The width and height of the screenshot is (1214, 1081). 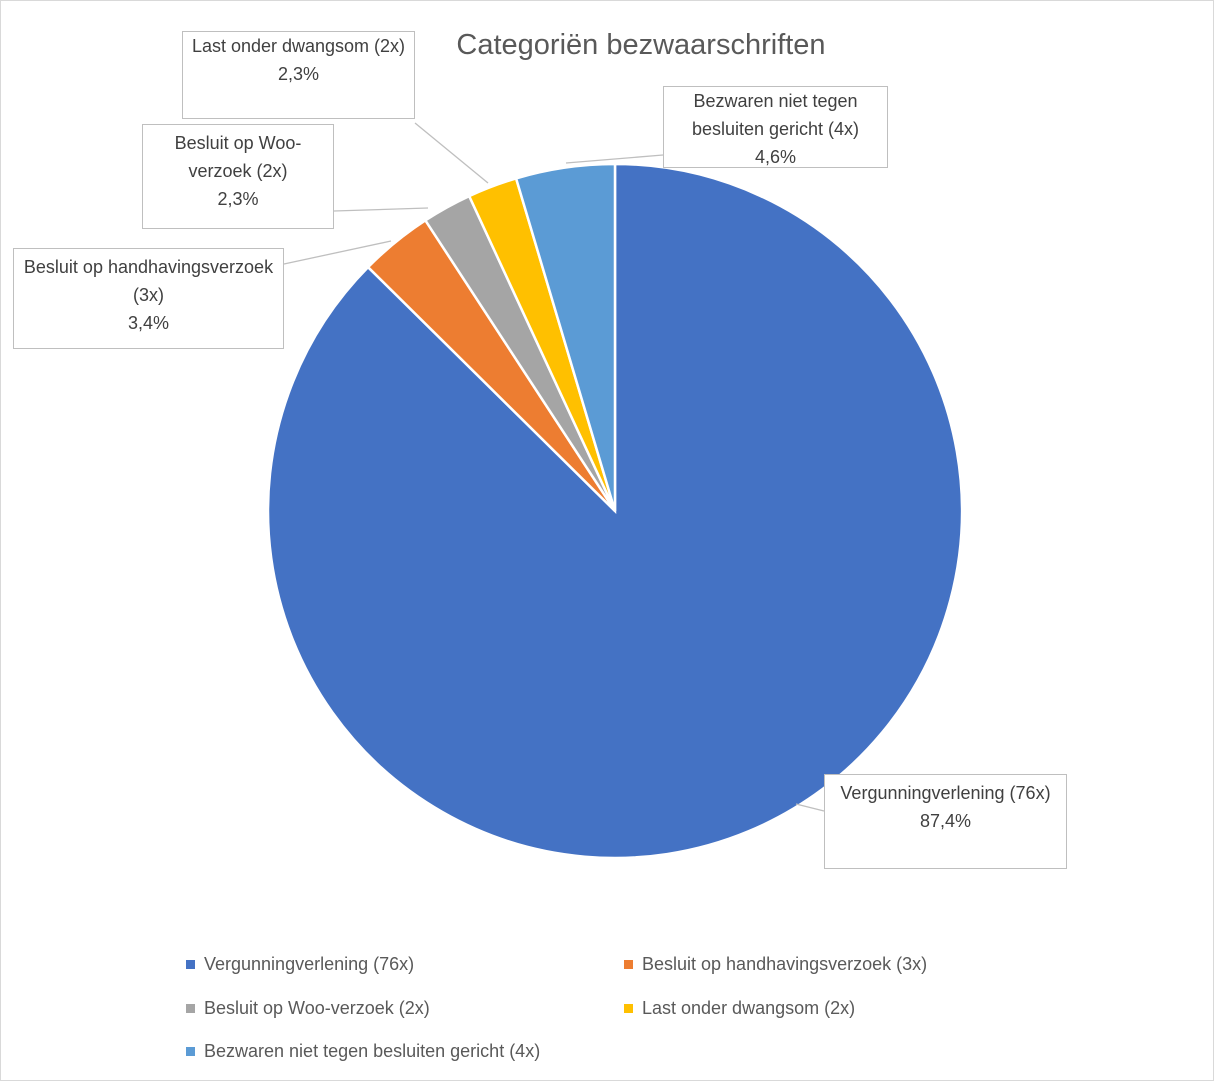 What do you see at coordinates (317, 1008) in the screenshot?
I see `legend-label: Besluit op Woo-verzoek (2x)` at bounding box center [317, 1008].